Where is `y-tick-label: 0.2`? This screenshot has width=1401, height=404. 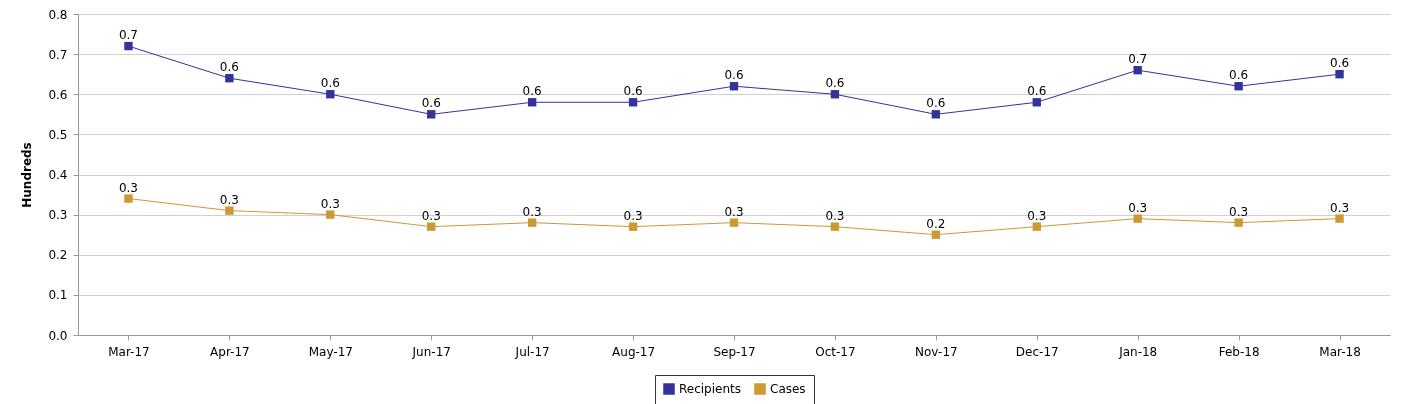 y-tick-label: 0.2 is located at coordinates (58, 255).